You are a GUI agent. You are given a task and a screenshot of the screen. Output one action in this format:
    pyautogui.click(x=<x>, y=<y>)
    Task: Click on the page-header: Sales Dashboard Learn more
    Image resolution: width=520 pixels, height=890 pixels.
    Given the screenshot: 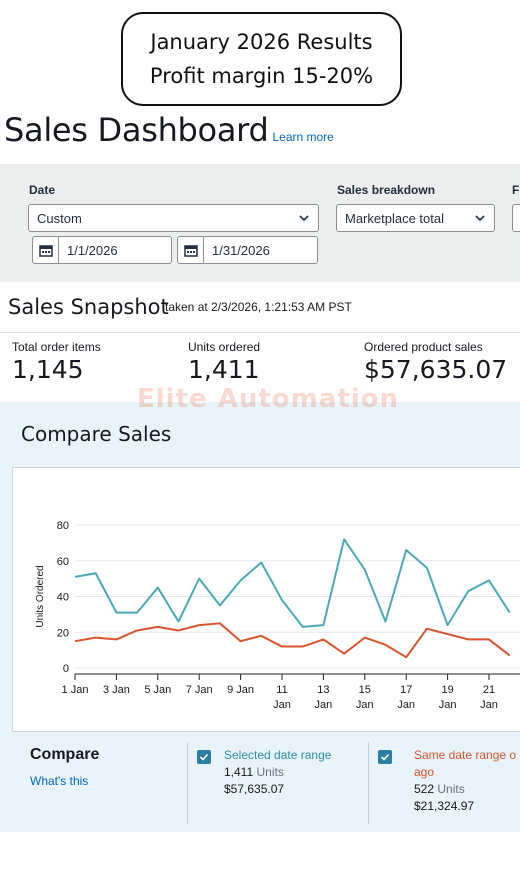 What is the action you would take?
    pyautogui.click(x=169, y=130)
    